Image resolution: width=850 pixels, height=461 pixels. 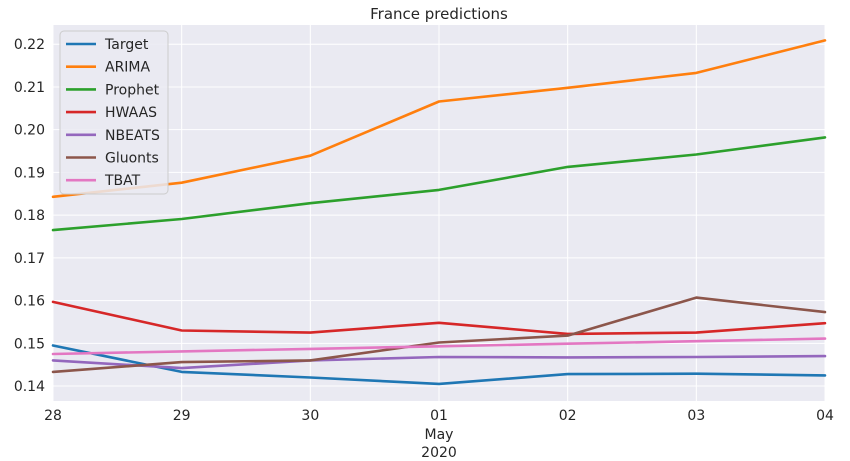 What do you see at coordinates (439, 362) in the screenshot?
I see `series-line-nbeats` at bounding box center [439, 362].